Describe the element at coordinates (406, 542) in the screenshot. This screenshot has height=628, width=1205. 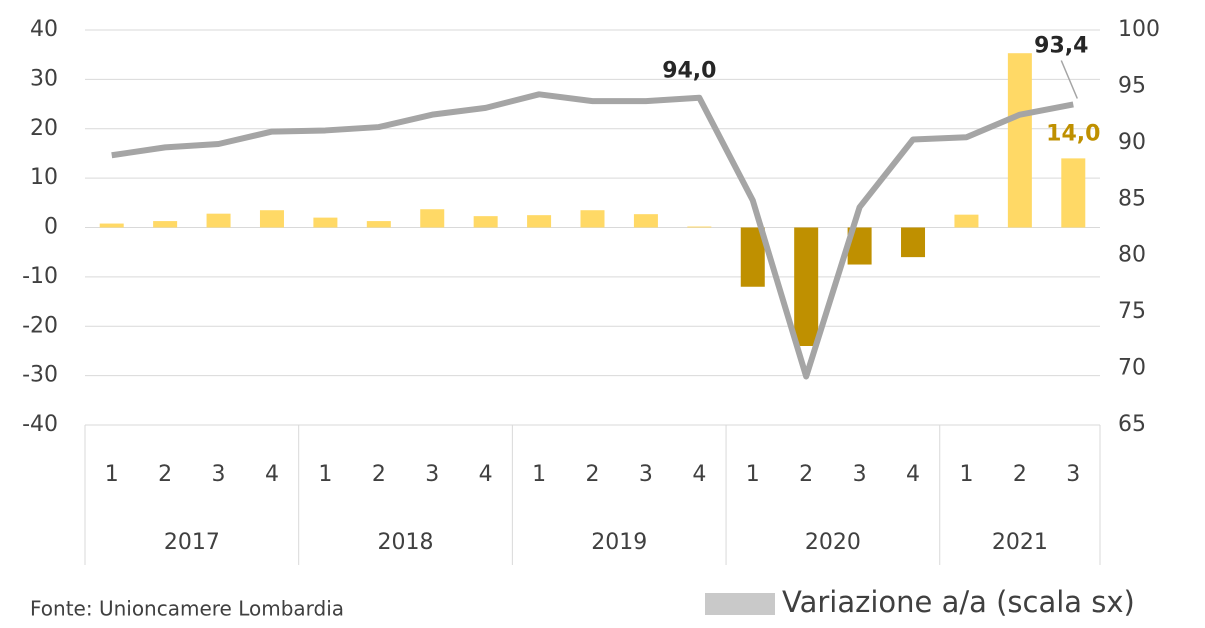
I see `group-label: 2018` at that location.